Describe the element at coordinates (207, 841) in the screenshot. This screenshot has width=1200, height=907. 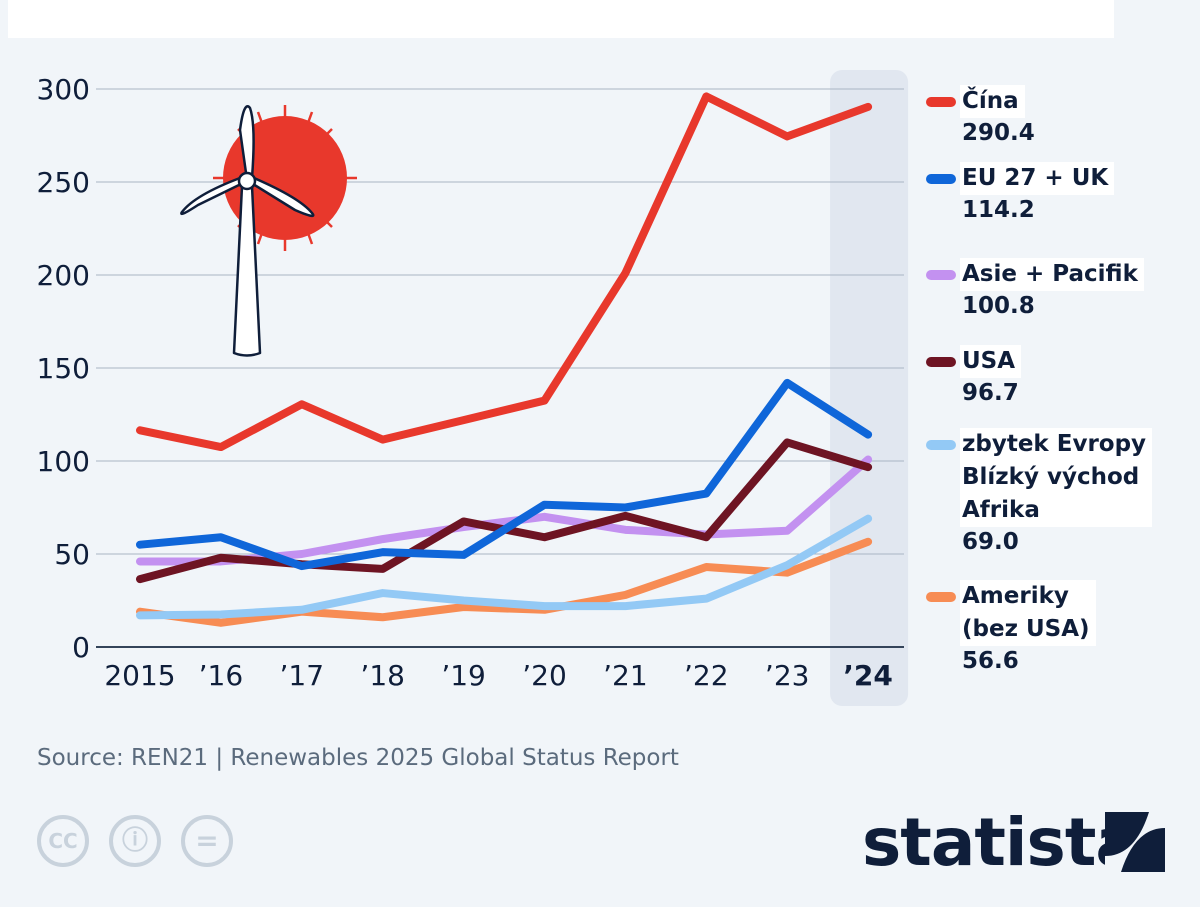
I see `no-derivatives-icon: =` at that location.